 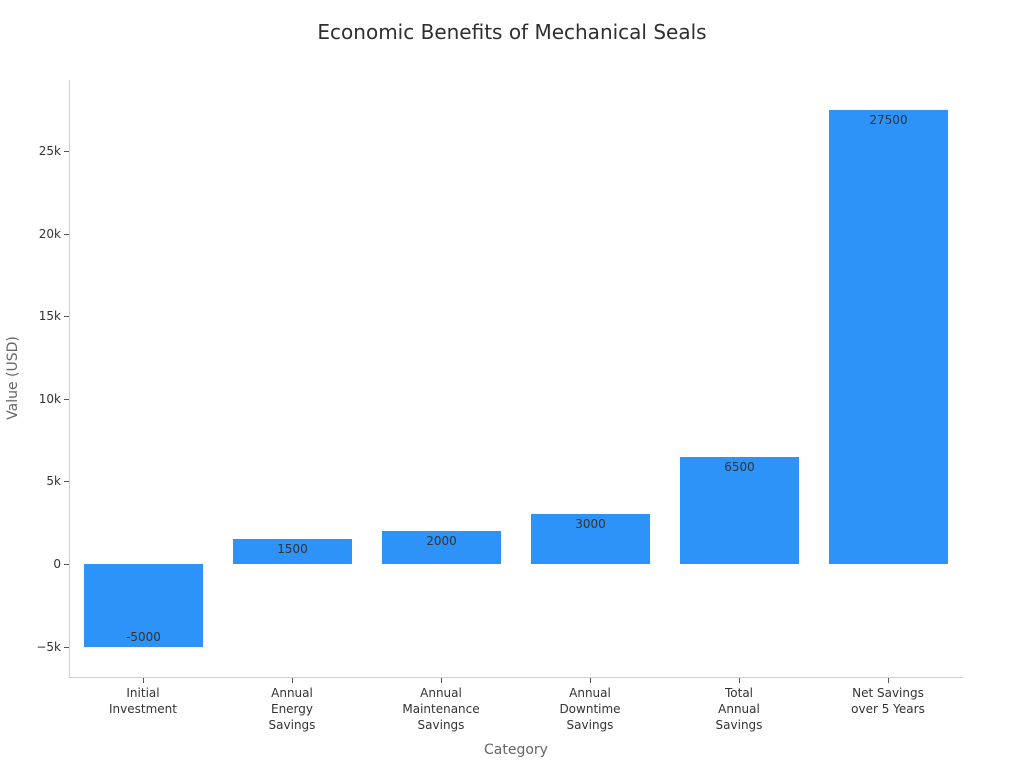 I want to click on x-tick-label: Initial Investment, so click(x=143, y=701).